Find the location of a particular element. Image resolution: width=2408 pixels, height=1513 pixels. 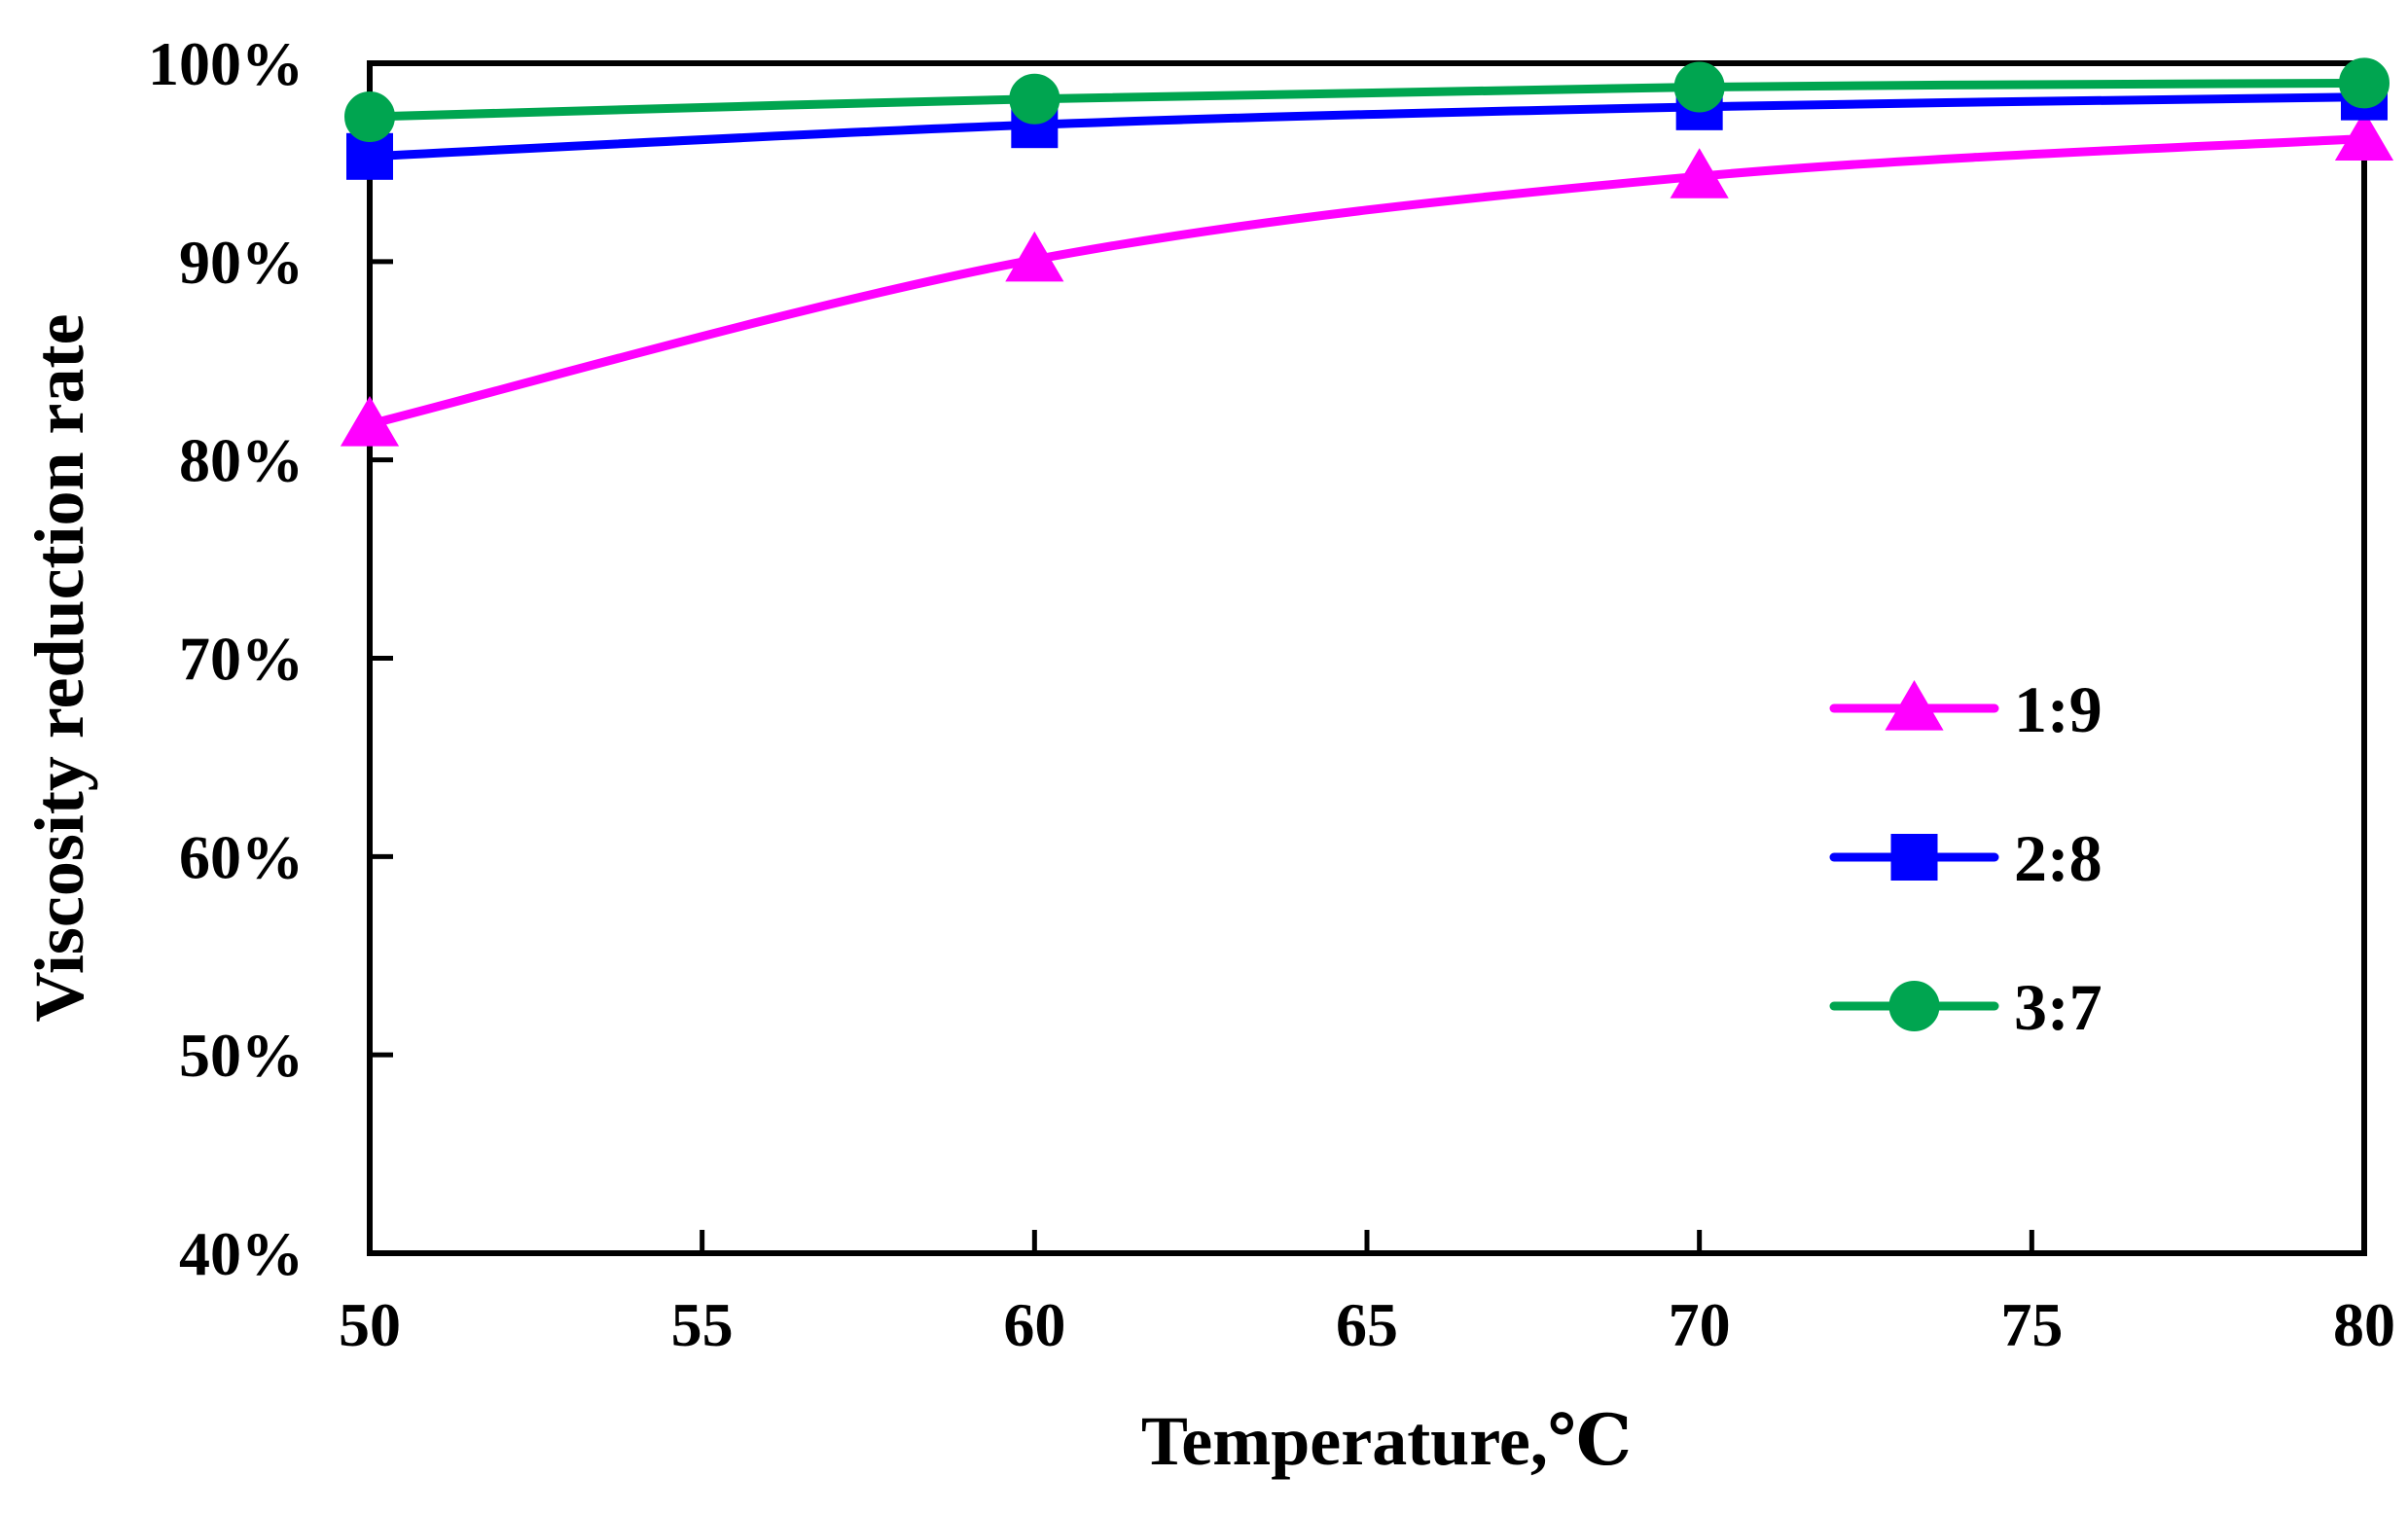

y-tick-label: 70% is located at coordinates (241, 659).